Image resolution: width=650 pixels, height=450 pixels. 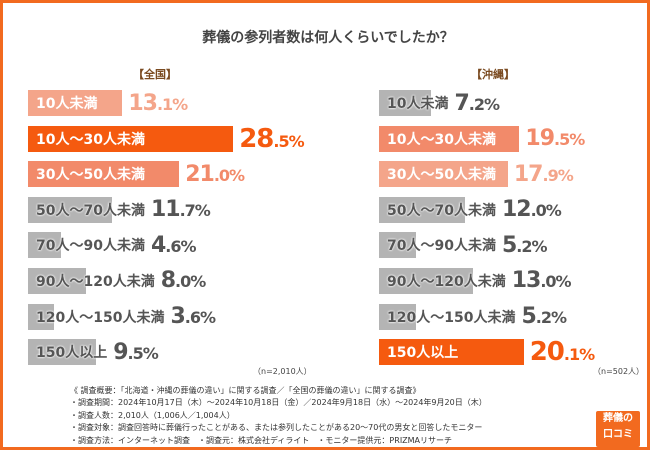 What do you see at coordinates (193, 317) in the screenshot?
I see `data-label: 3.6%` at bounding box center [193, 317].